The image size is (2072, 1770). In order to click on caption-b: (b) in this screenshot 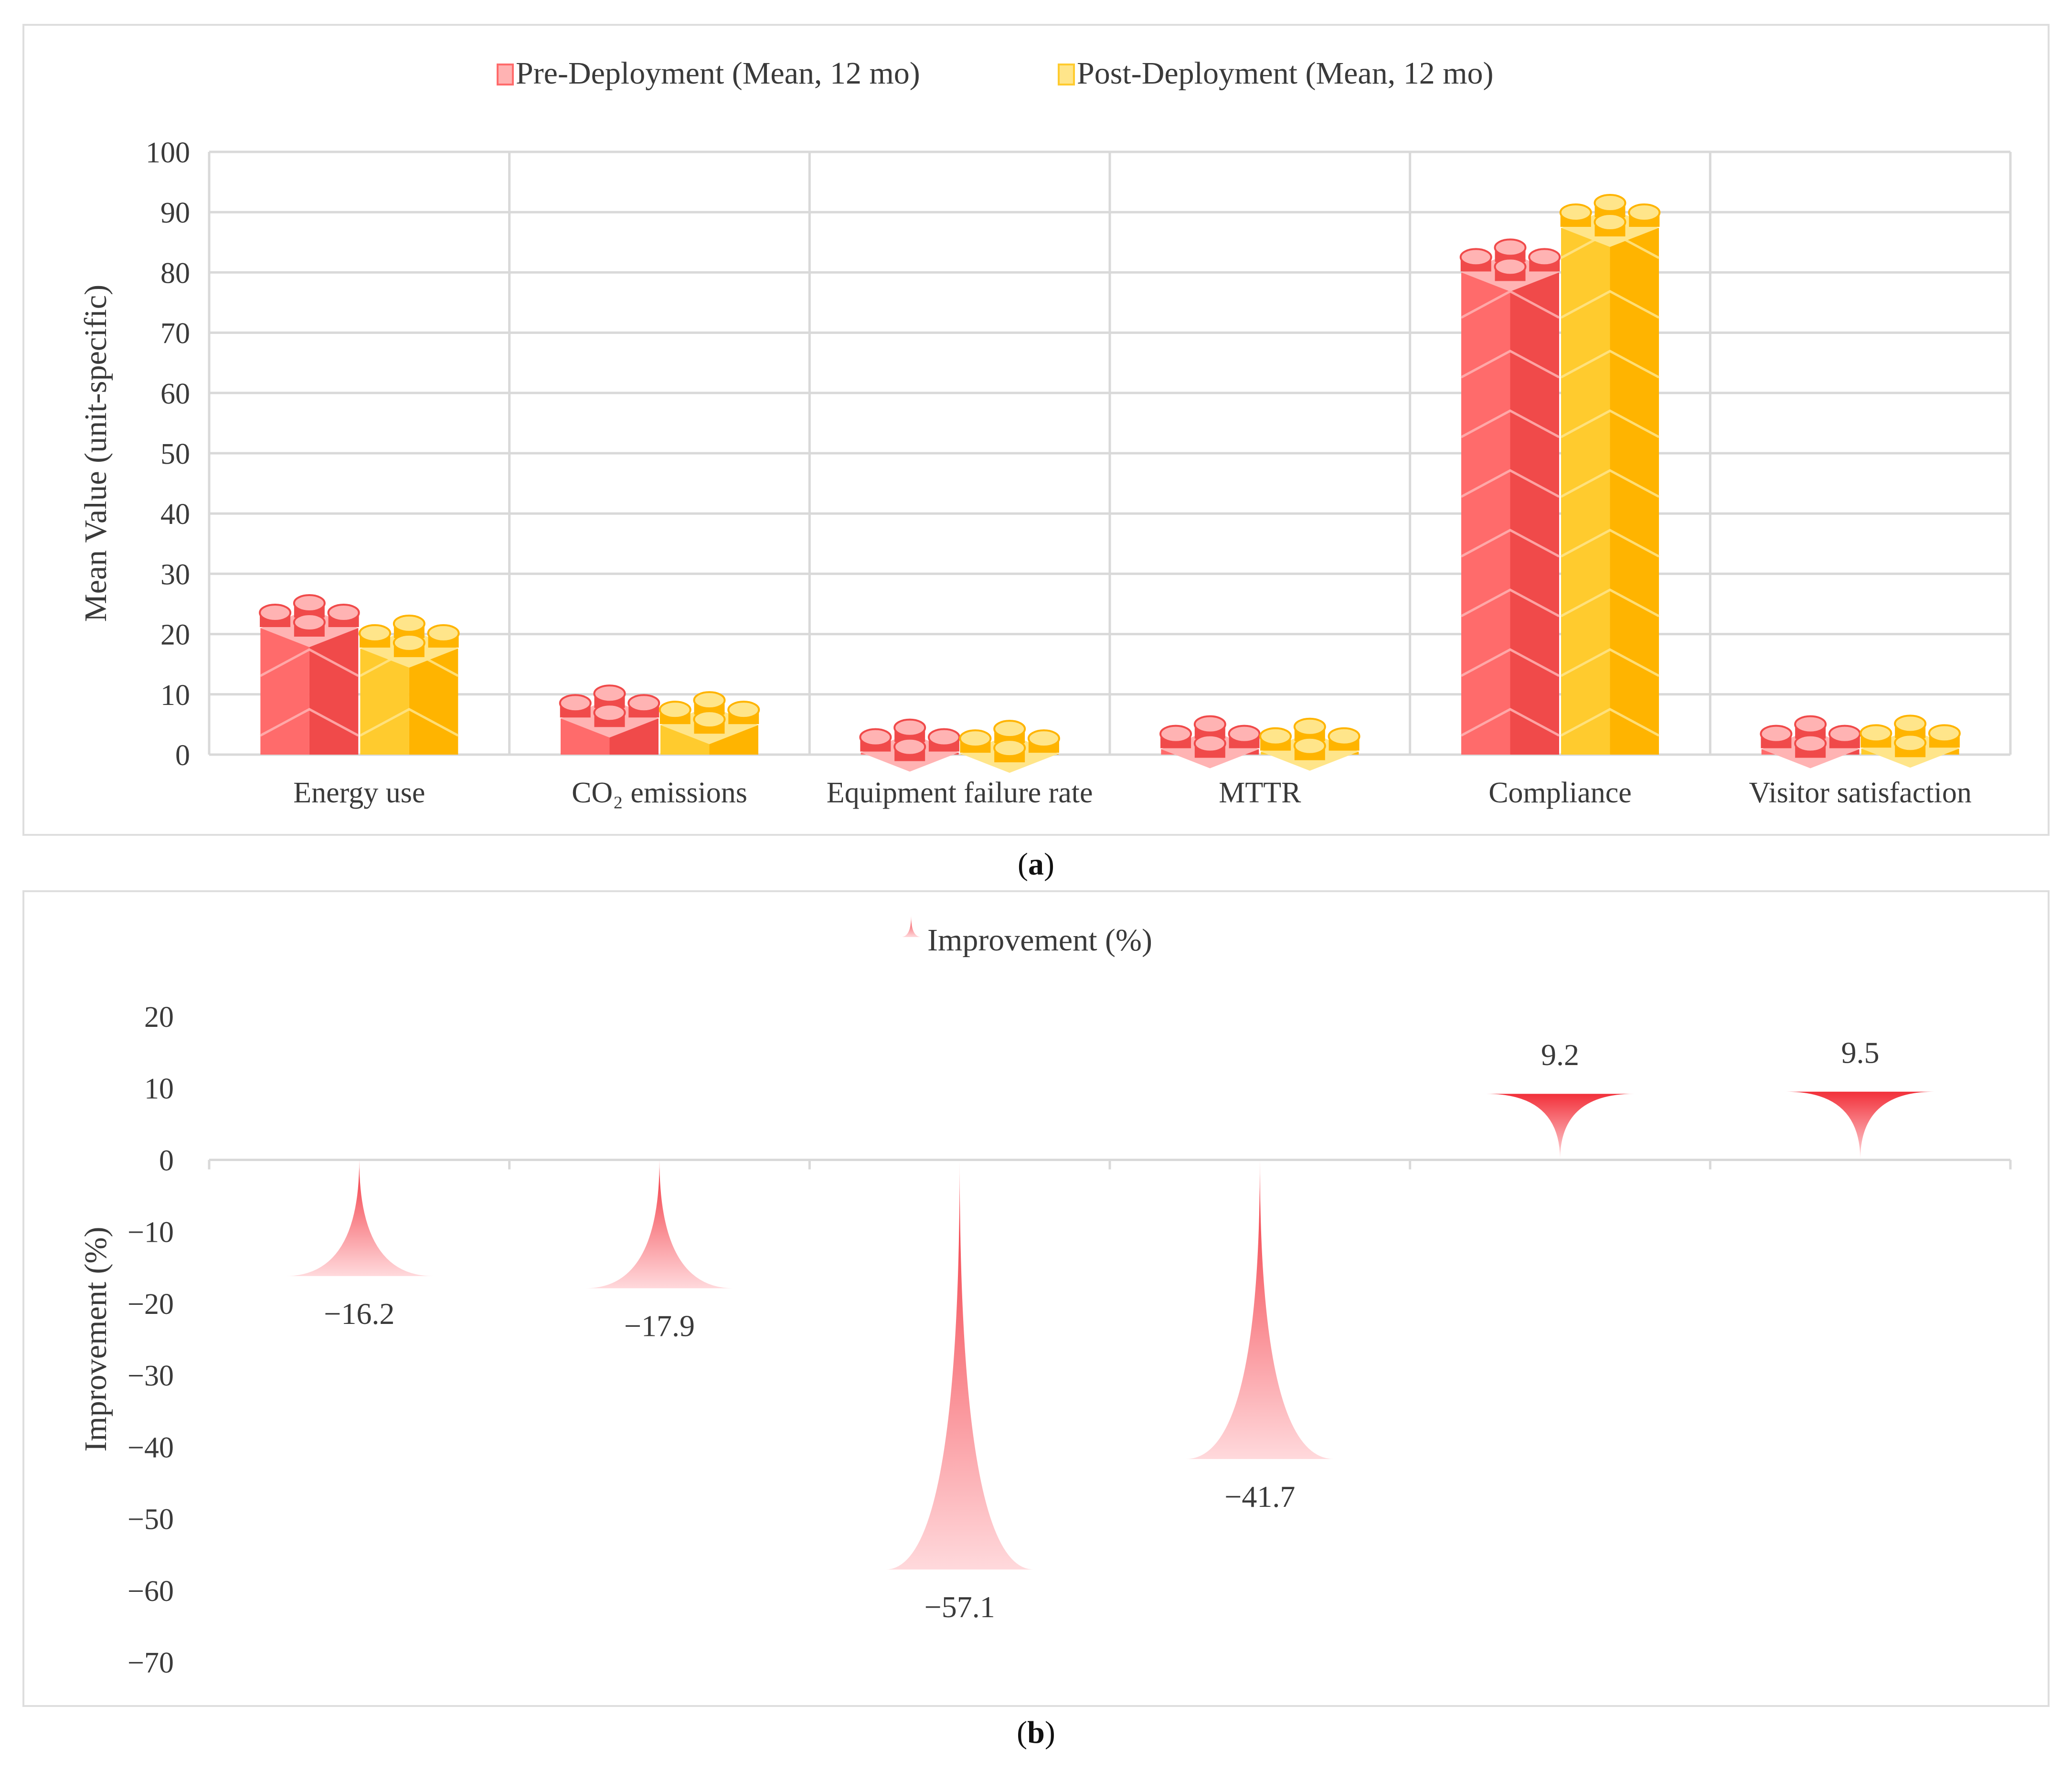, I will do `click(1036, 1732)`.